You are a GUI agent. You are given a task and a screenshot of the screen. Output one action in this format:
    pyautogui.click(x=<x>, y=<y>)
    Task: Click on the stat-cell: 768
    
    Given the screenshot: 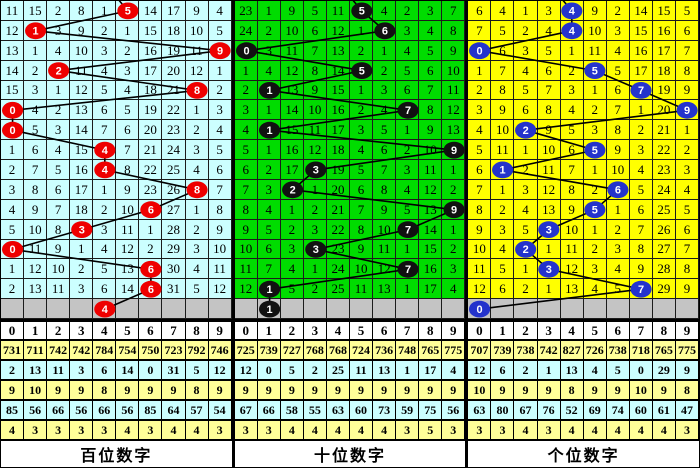 What is the action you would take?
    pyautogui.click(x=315, y=350)
    